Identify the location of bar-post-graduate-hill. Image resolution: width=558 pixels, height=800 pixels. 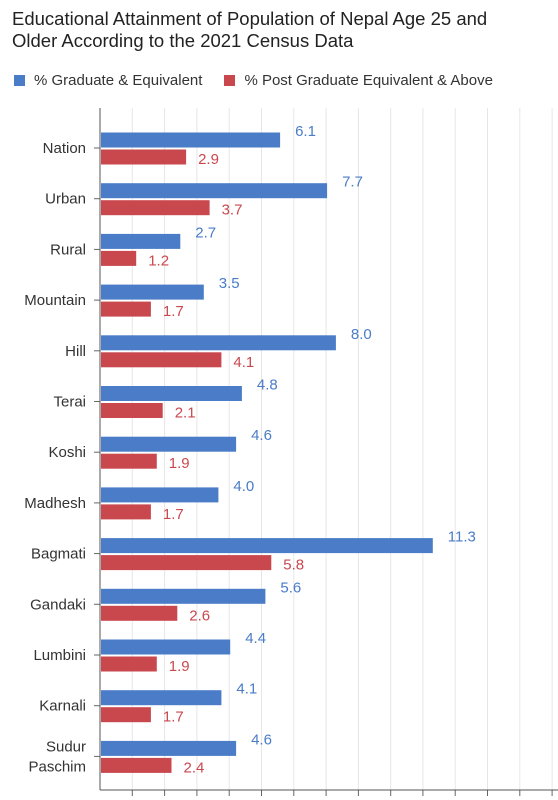
(161, 360).